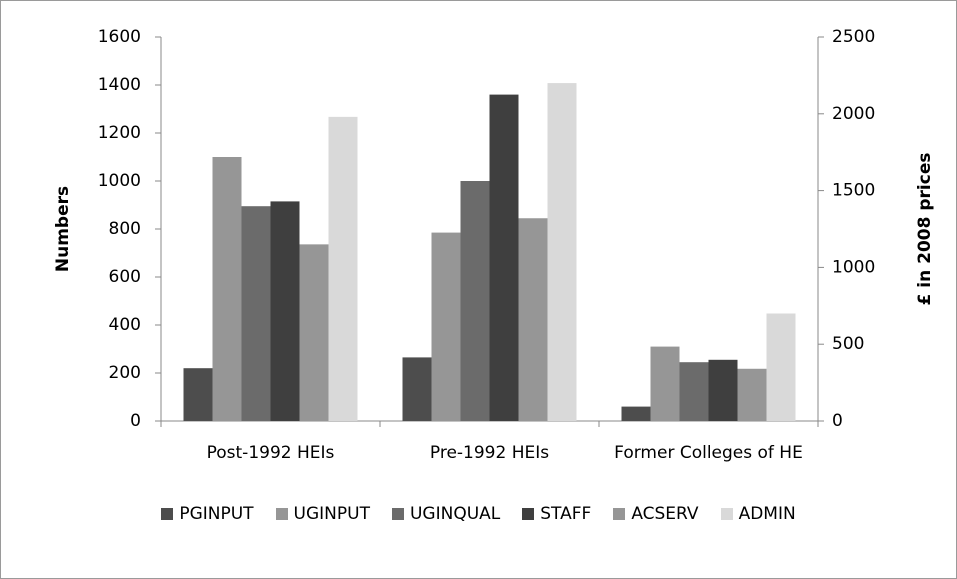 Image resolution: width=957 pixels, height=579 pixels. What do you see at coordinates (270, 453) in the screenshot?
I see `x-tick-label: Post-1992 HEIs` at bounding box center [270, 453].